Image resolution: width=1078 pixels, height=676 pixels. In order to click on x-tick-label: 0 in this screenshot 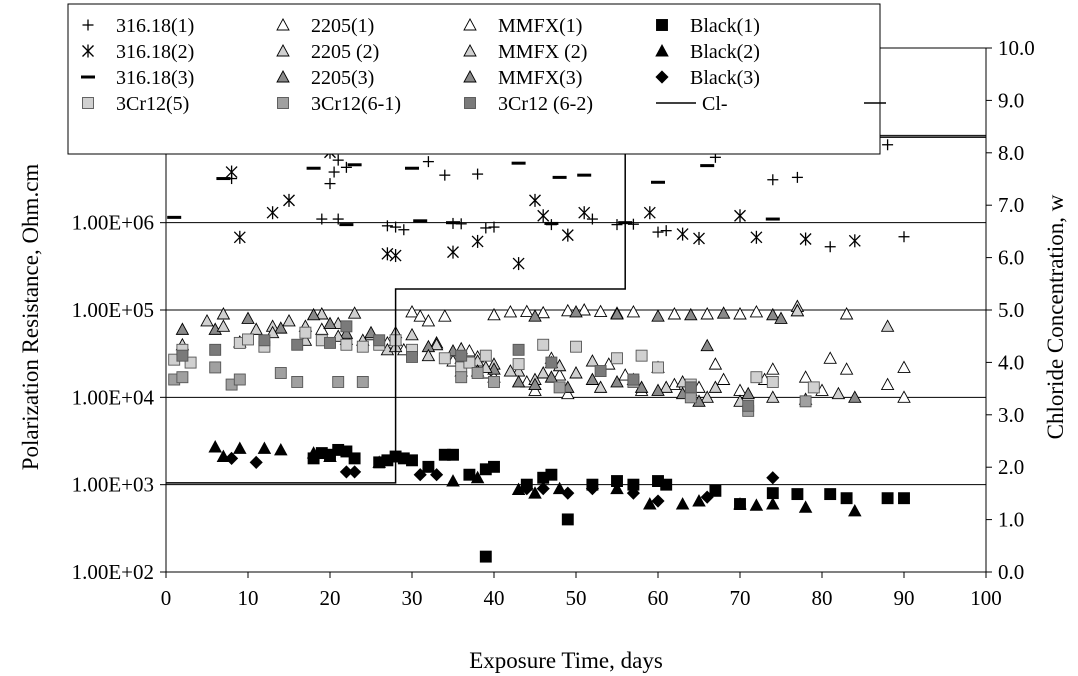, I will do `click(166, 598)`.